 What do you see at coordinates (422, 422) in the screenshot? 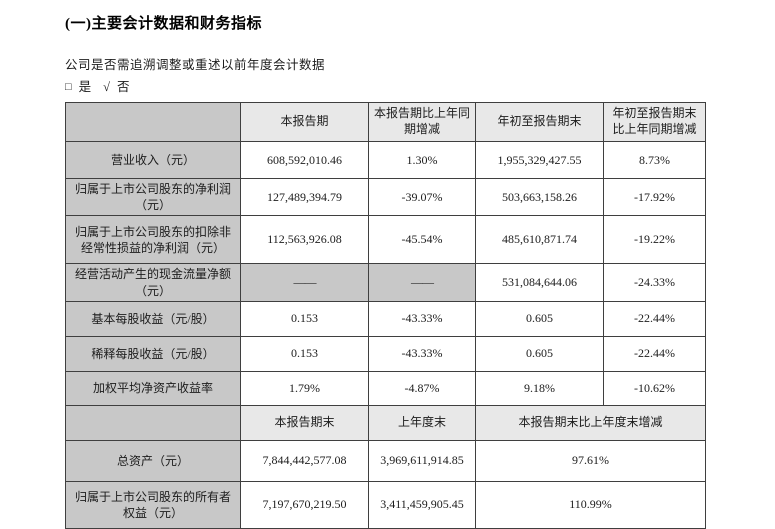
I see `column-header-prev-year-end: 上年度末` at bounding box center [422, 422].